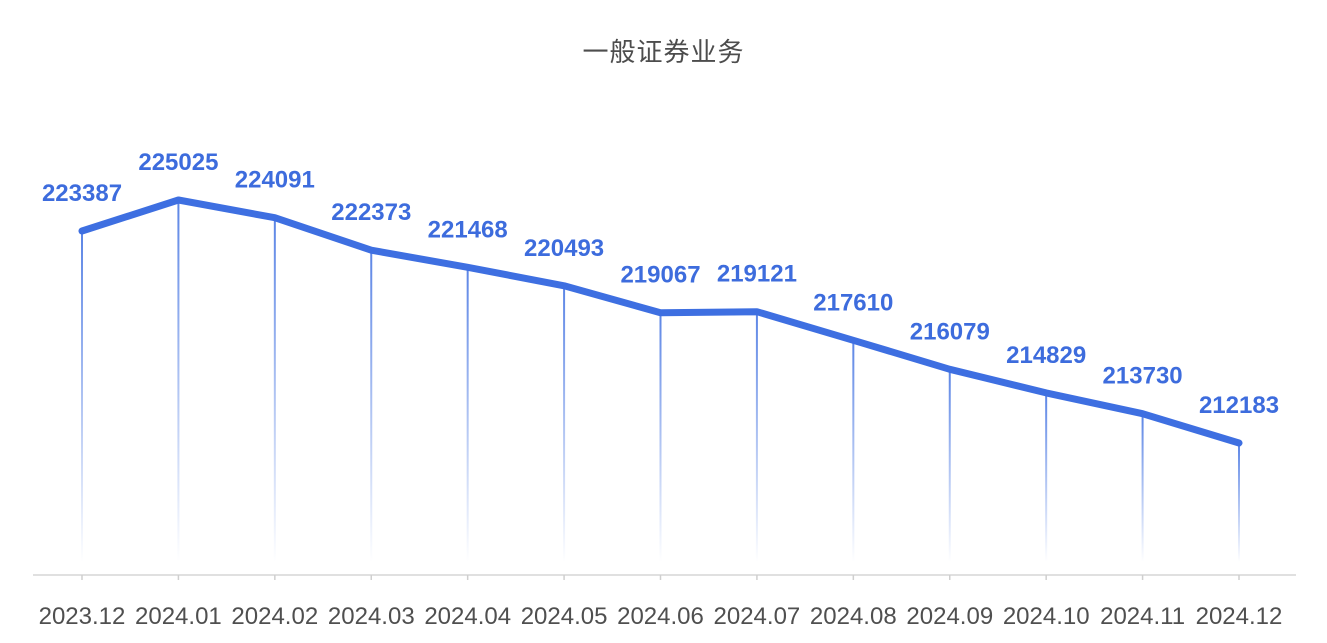 The width and height of the screenshot is (1327, 643). I want to click on data-label: 217610, so click(853, 302).